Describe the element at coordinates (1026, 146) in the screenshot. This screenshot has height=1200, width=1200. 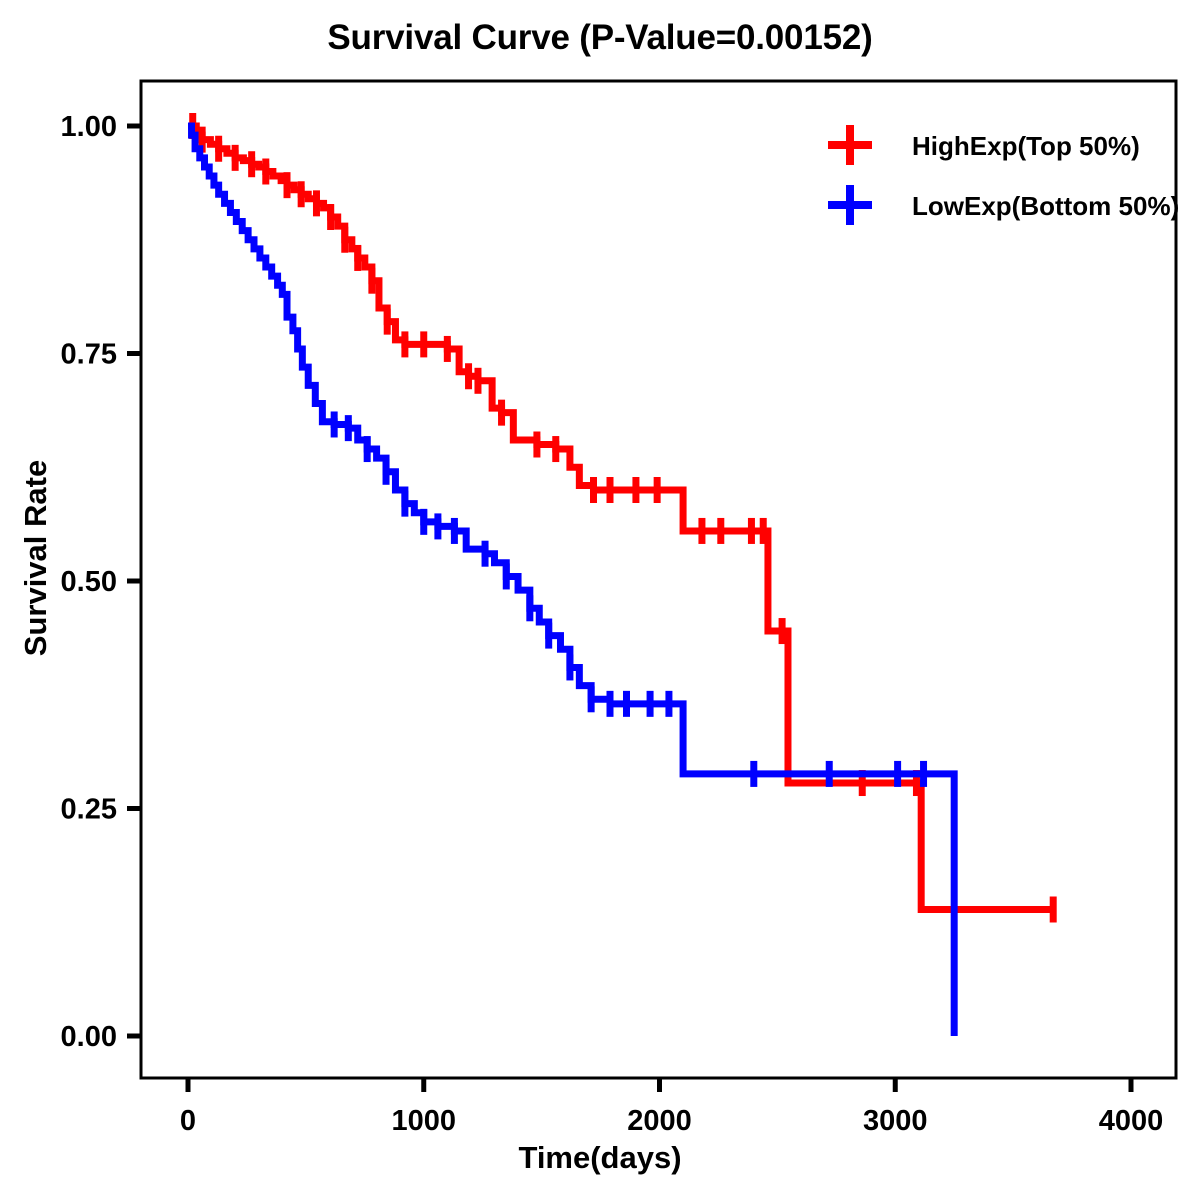
I see `legend-label: HighExp(Top 50%)` at that location.